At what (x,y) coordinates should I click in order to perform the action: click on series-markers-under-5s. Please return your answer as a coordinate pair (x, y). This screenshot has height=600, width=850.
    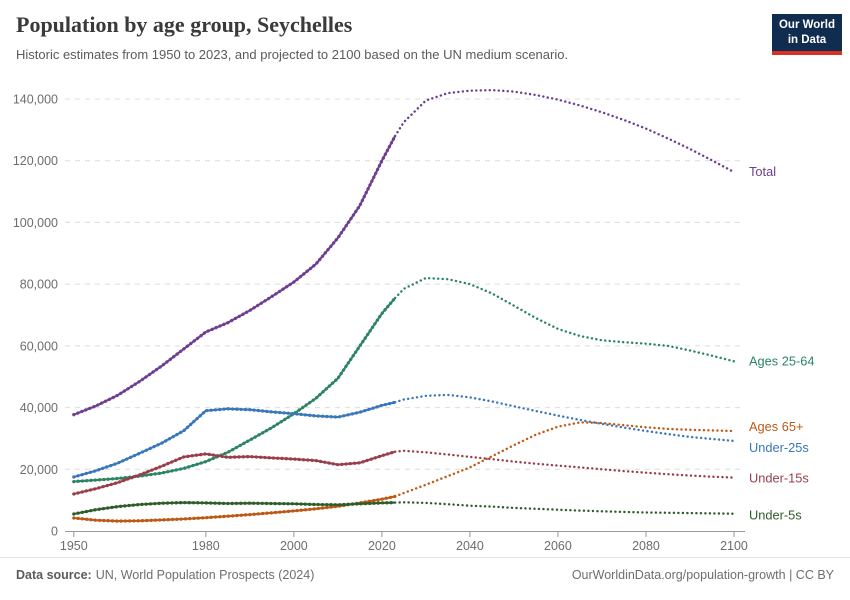
    Looking at the image, I should click on (234, 508).